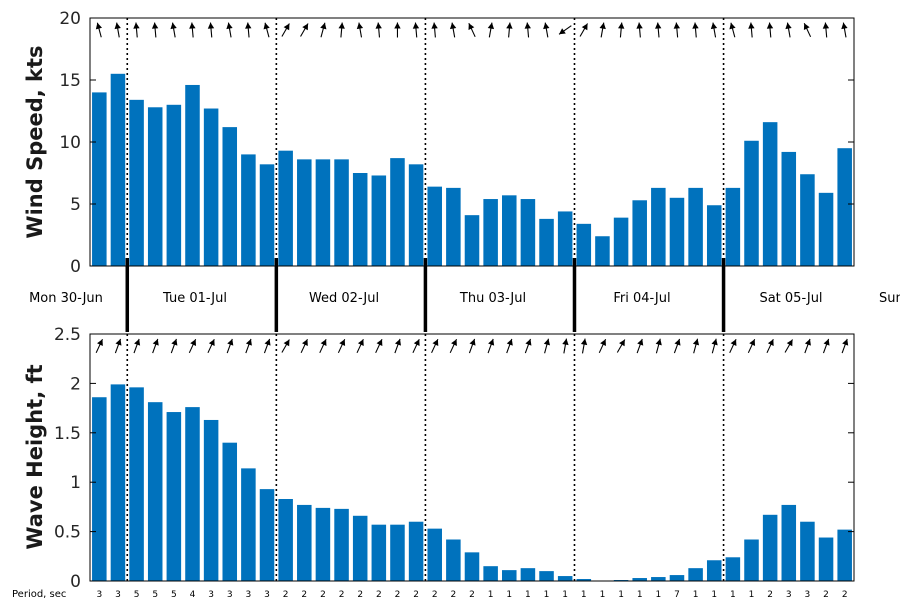 The width and height of the screenshot is (900, 600). I want to click on day-label-sat: Sat 05-Jul, so click(790, 298).